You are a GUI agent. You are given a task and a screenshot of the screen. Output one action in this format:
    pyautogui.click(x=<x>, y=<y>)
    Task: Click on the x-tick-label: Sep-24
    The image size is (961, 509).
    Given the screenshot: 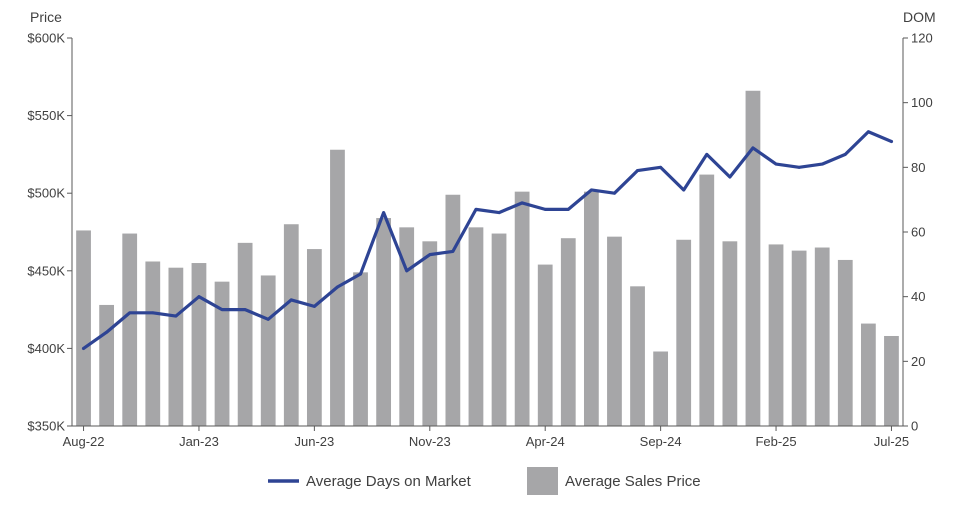 What is the action you would take?
    pyautogui.click(x=661, y=441)
    